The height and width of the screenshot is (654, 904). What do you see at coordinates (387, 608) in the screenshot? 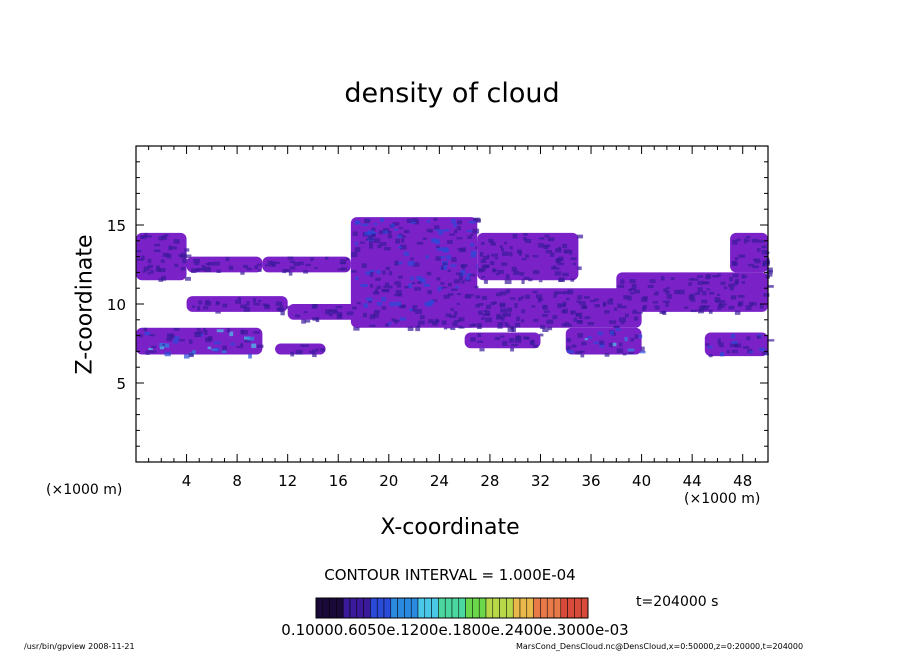
I see `colorbar-cell` at bounding box center [387, 608].